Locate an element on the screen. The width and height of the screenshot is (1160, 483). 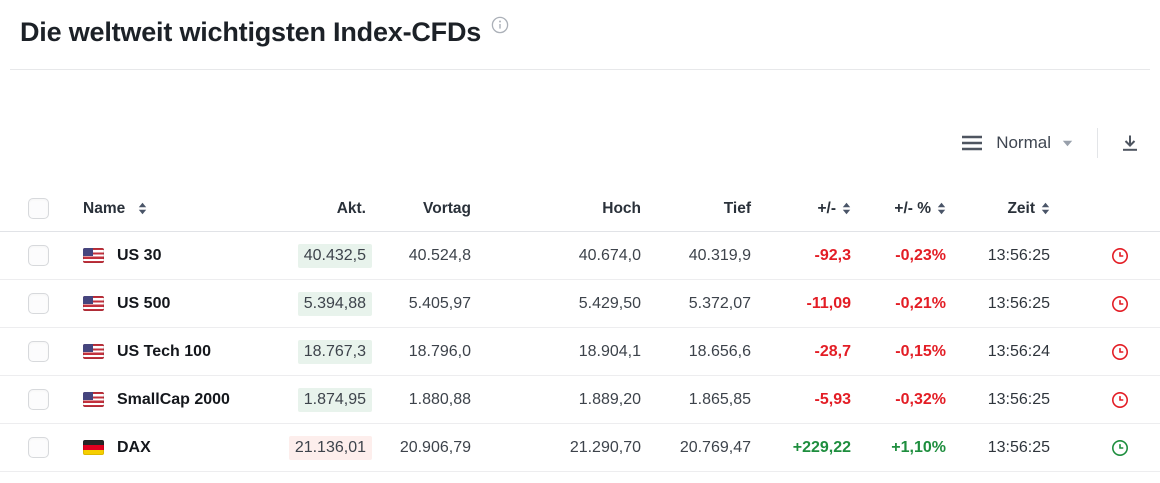
change-absolute: -5,93 is located at coordinates (832, 399).